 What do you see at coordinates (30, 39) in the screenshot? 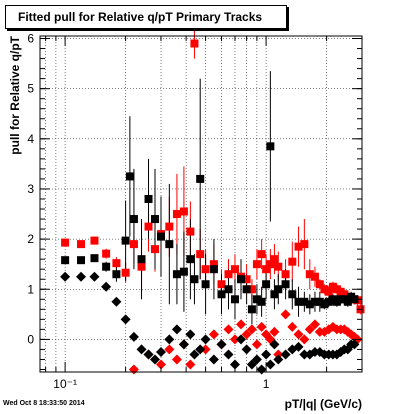
I see `y-tick-label: 6` at bounding box center [30, 39].